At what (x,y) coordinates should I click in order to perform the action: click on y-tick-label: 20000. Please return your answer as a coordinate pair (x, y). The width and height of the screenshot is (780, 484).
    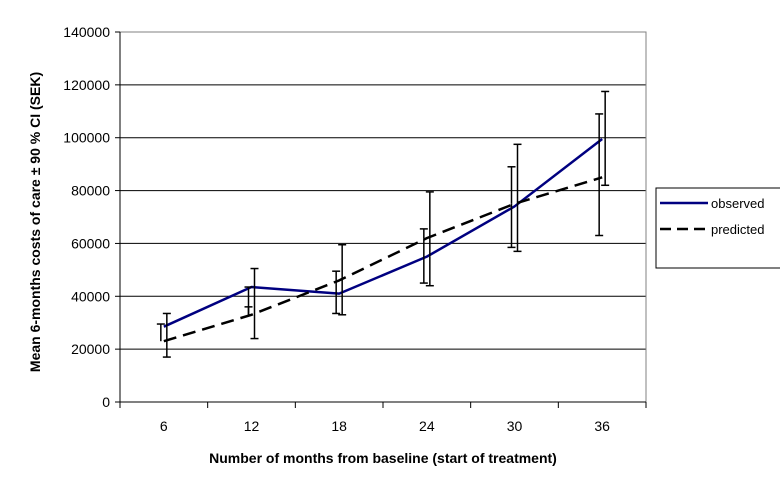
    Looking at the image, I should click on (90, 349).